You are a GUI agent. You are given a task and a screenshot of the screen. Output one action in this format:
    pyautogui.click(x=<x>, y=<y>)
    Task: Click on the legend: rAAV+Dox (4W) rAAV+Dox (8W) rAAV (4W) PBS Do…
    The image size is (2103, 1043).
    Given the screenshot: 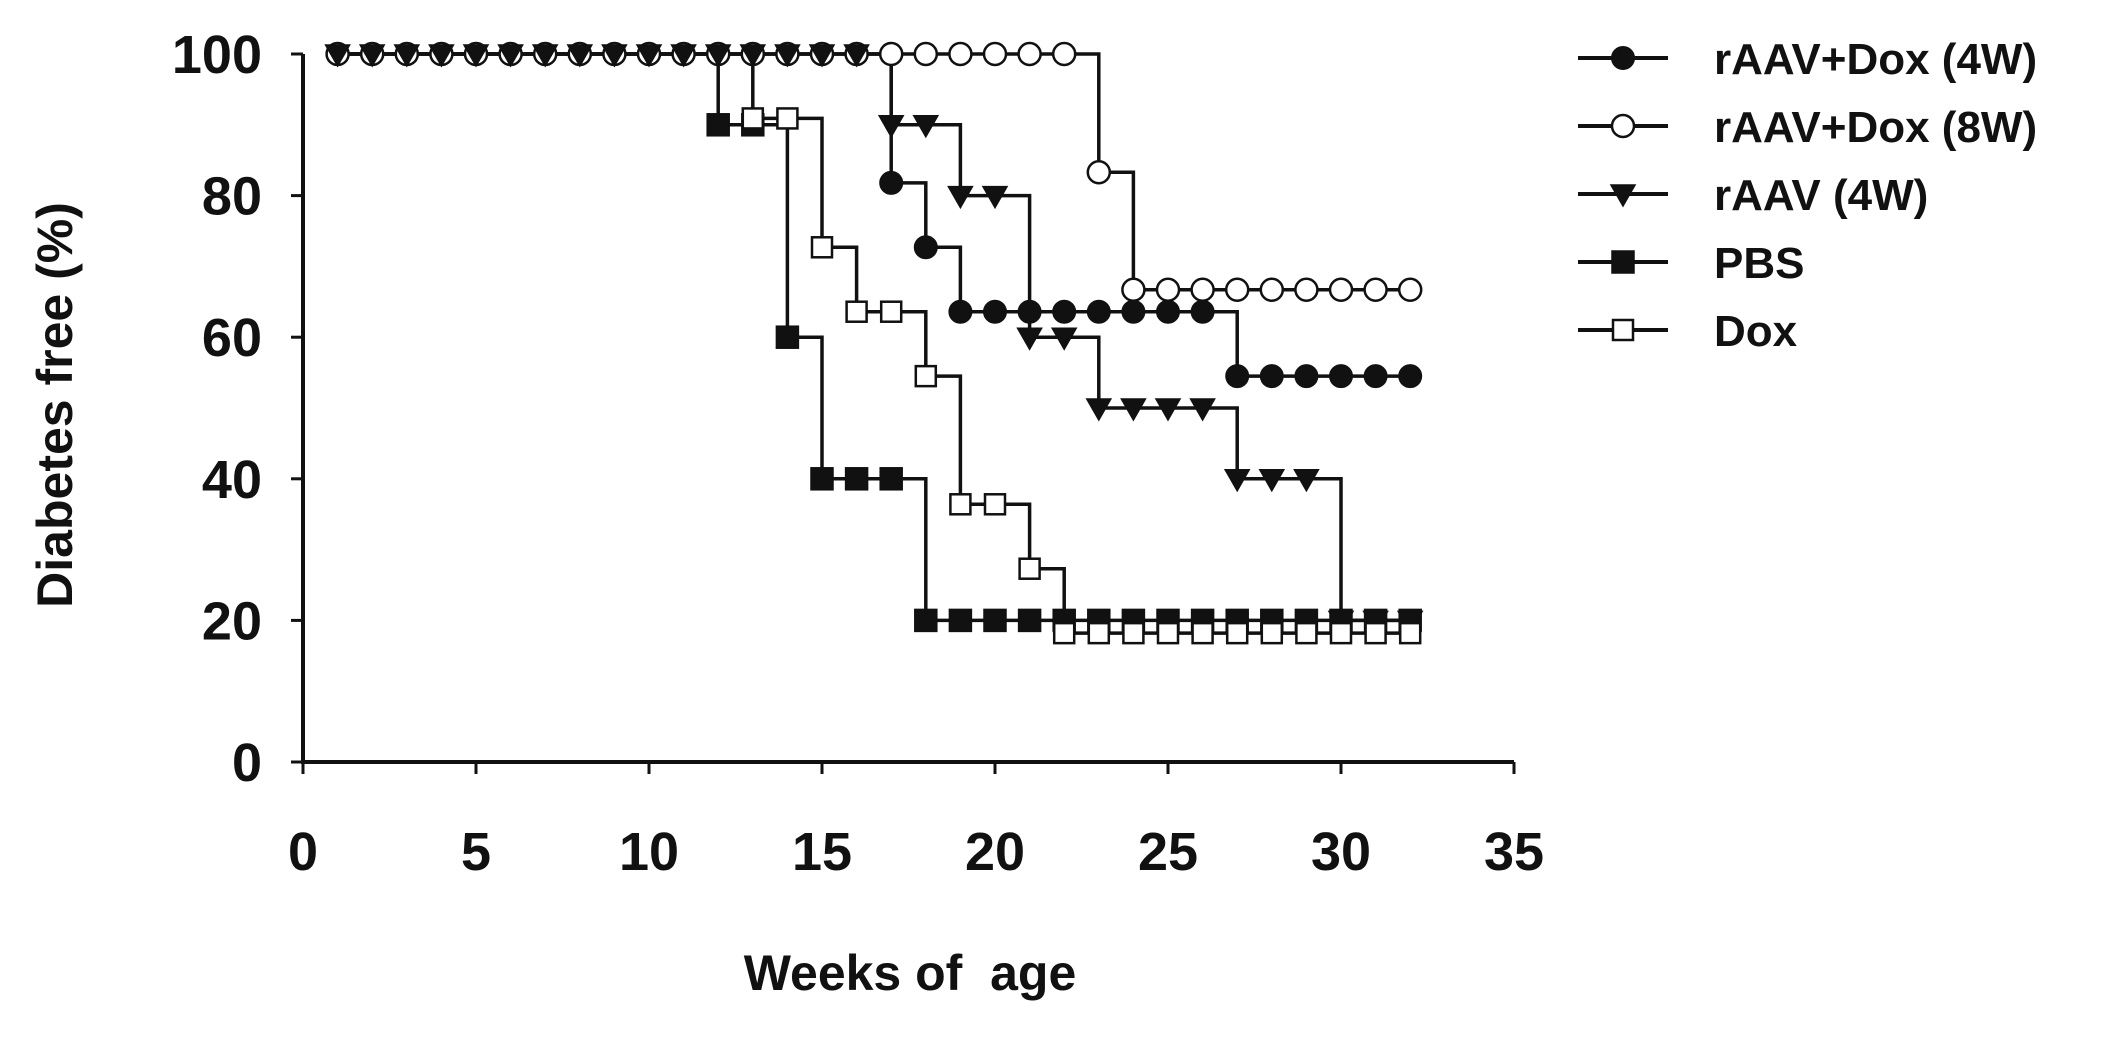 What is the action you would take?
    pyautogui.click(x=1807, y=195)
    